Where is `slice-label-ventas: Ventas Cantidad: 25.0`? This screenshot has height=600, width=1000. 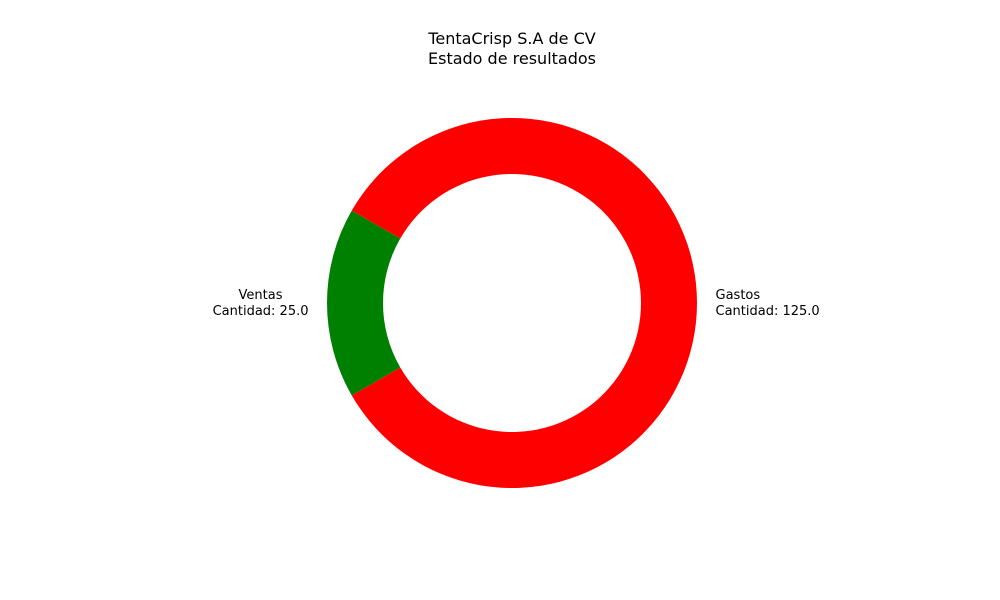
slice-label-ventas: Ventas Cantidad: 25.0 is located at coordinates (261, 303).